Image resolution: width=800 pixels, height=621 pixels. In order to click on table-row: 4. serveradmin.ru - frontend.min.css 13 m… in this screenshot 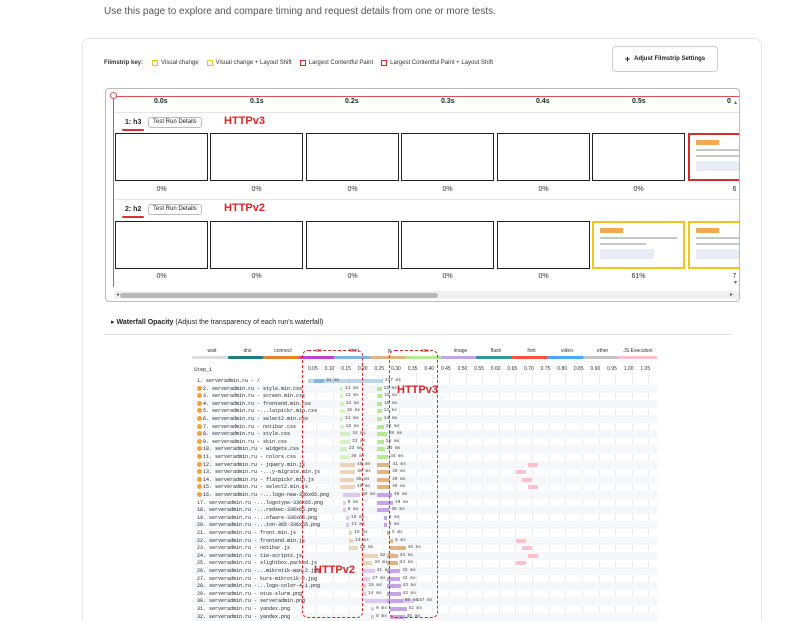, I will do `click(424, 403)`.